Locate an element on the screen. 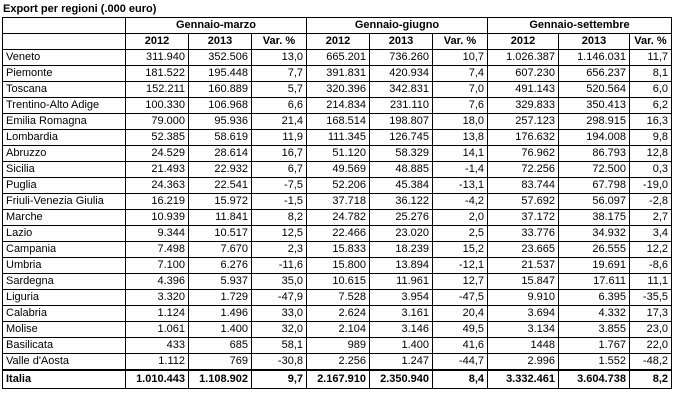  table-cell: -8,6 is located at coordinates (650, 265).